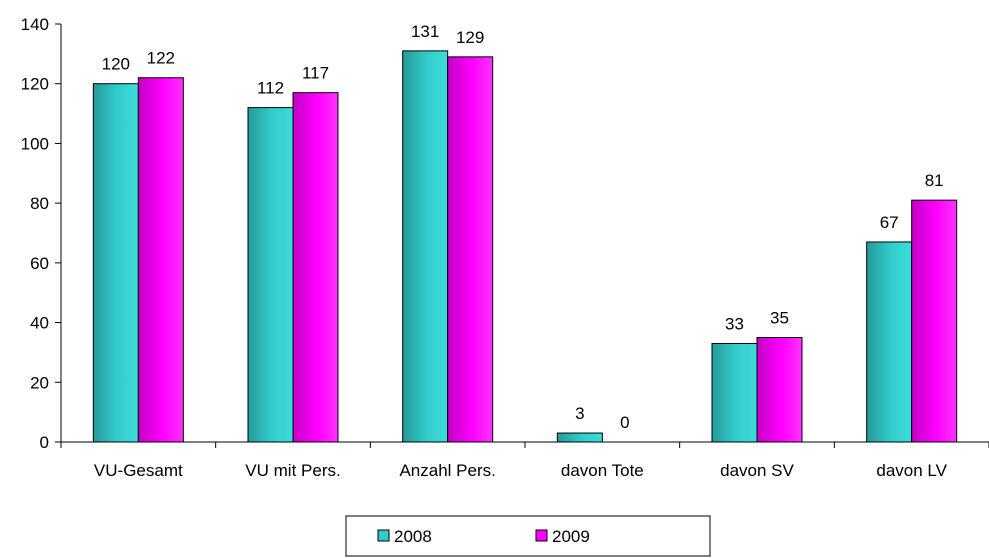 This screenshot has height=558, width=989. I want to click on x-category-label: Anzahl Pers., so click(447, 470).